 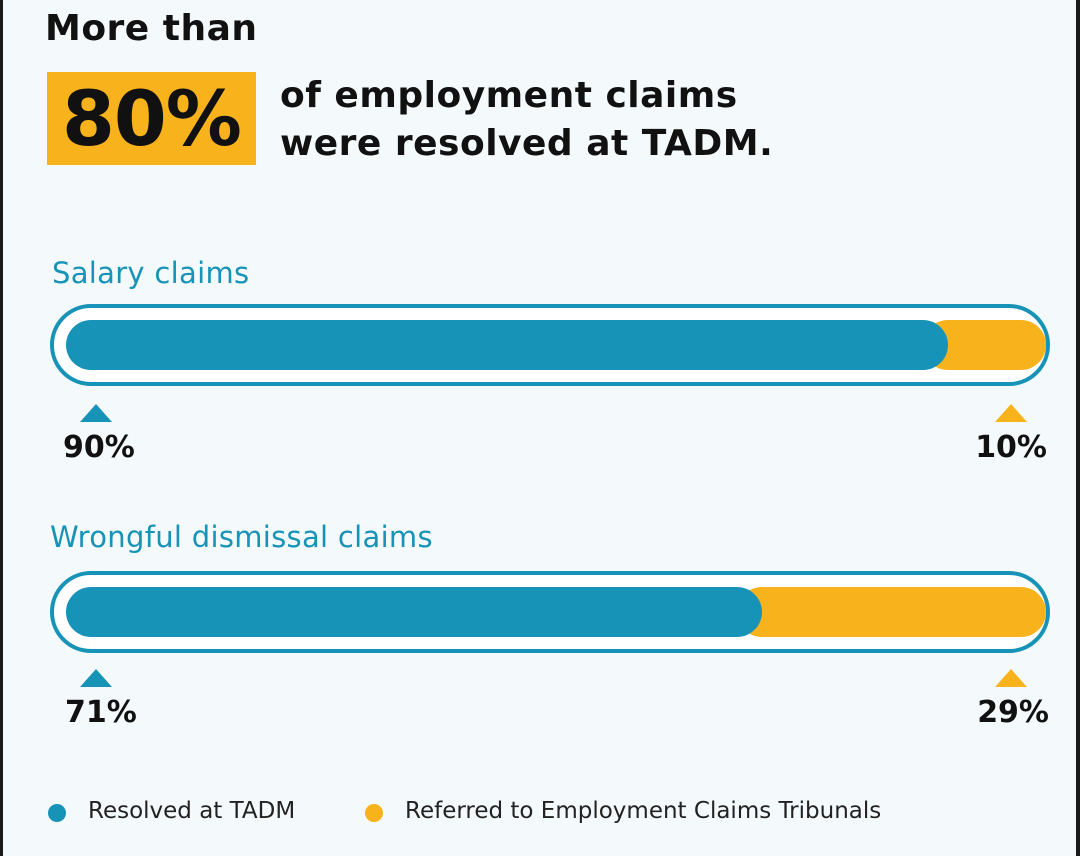 I want to click on bar-segment-referred-wrongful-dismissal, so click(x=891, y=612).